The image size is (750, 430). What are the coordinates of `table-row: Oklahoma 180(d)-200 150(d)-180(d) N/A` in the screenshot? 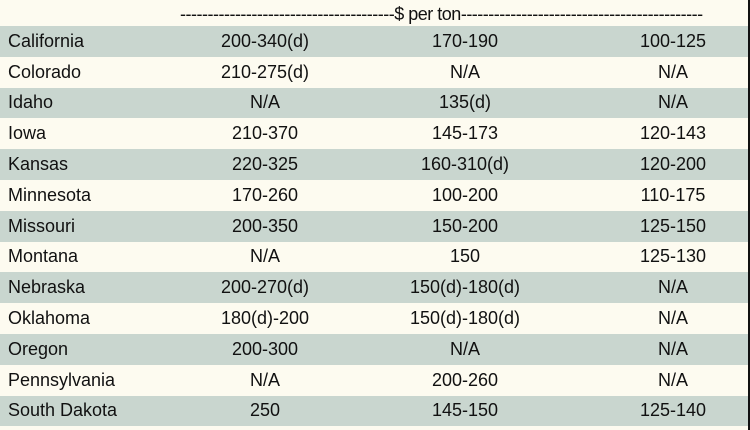 It's located at (374, 318).